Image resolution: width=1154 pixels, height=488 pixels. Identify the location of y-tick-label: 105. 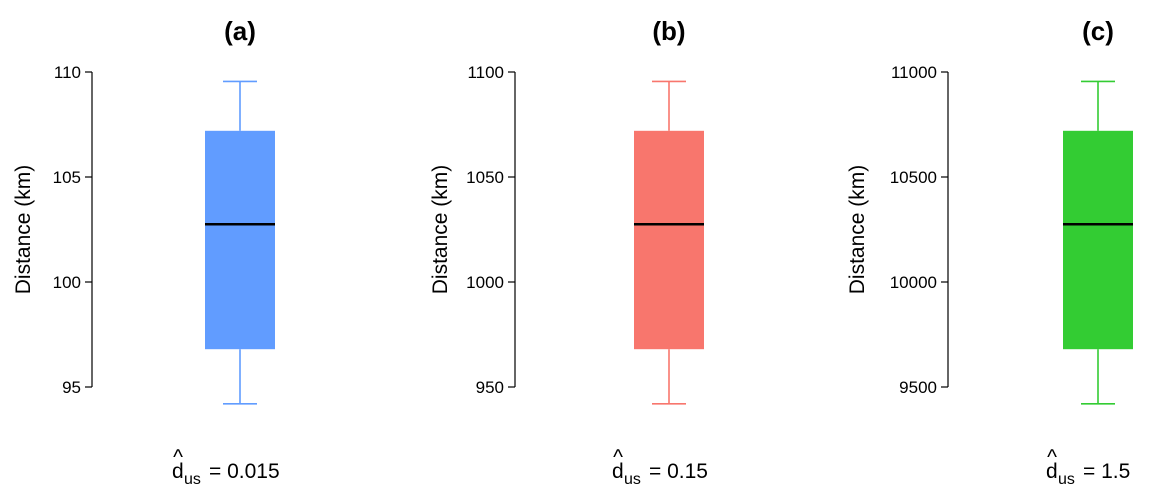
(67, 177).